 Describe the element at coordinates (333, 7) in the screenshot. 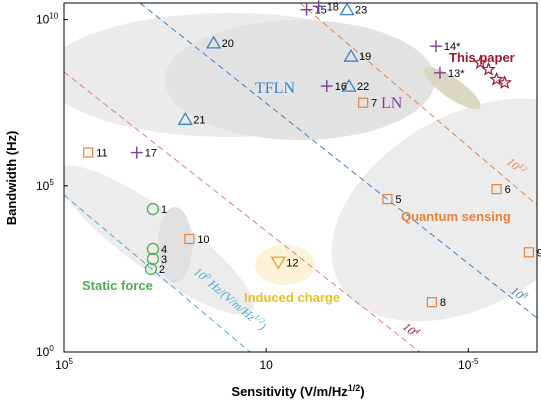

I see `point-label: 18` at that location.